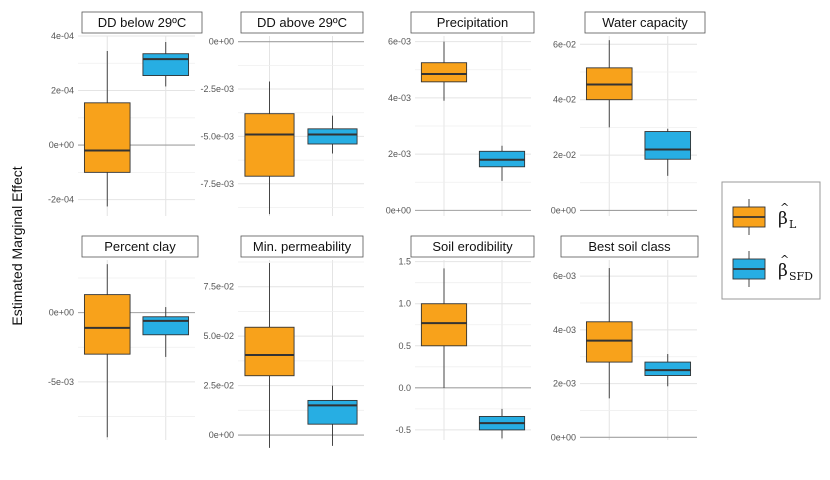  I want to click on panel-title: DD above 29ºC, so click(302, 22).